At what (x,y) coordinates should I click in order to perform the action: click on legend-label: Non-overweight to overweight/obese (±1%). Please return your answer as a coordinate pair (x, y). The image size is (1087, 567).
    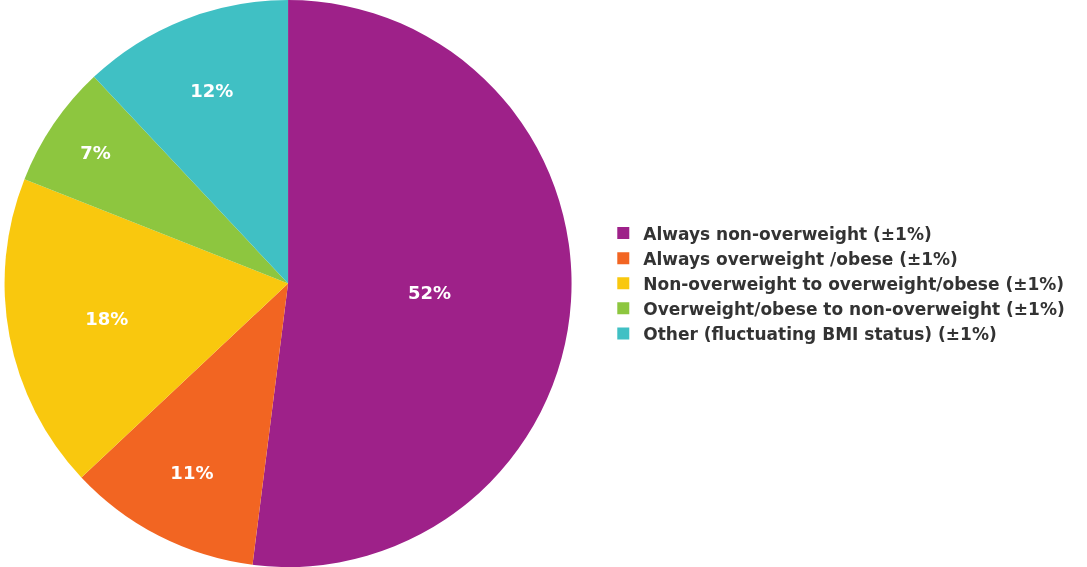
    Looking at the image, I should click on (854, 283).